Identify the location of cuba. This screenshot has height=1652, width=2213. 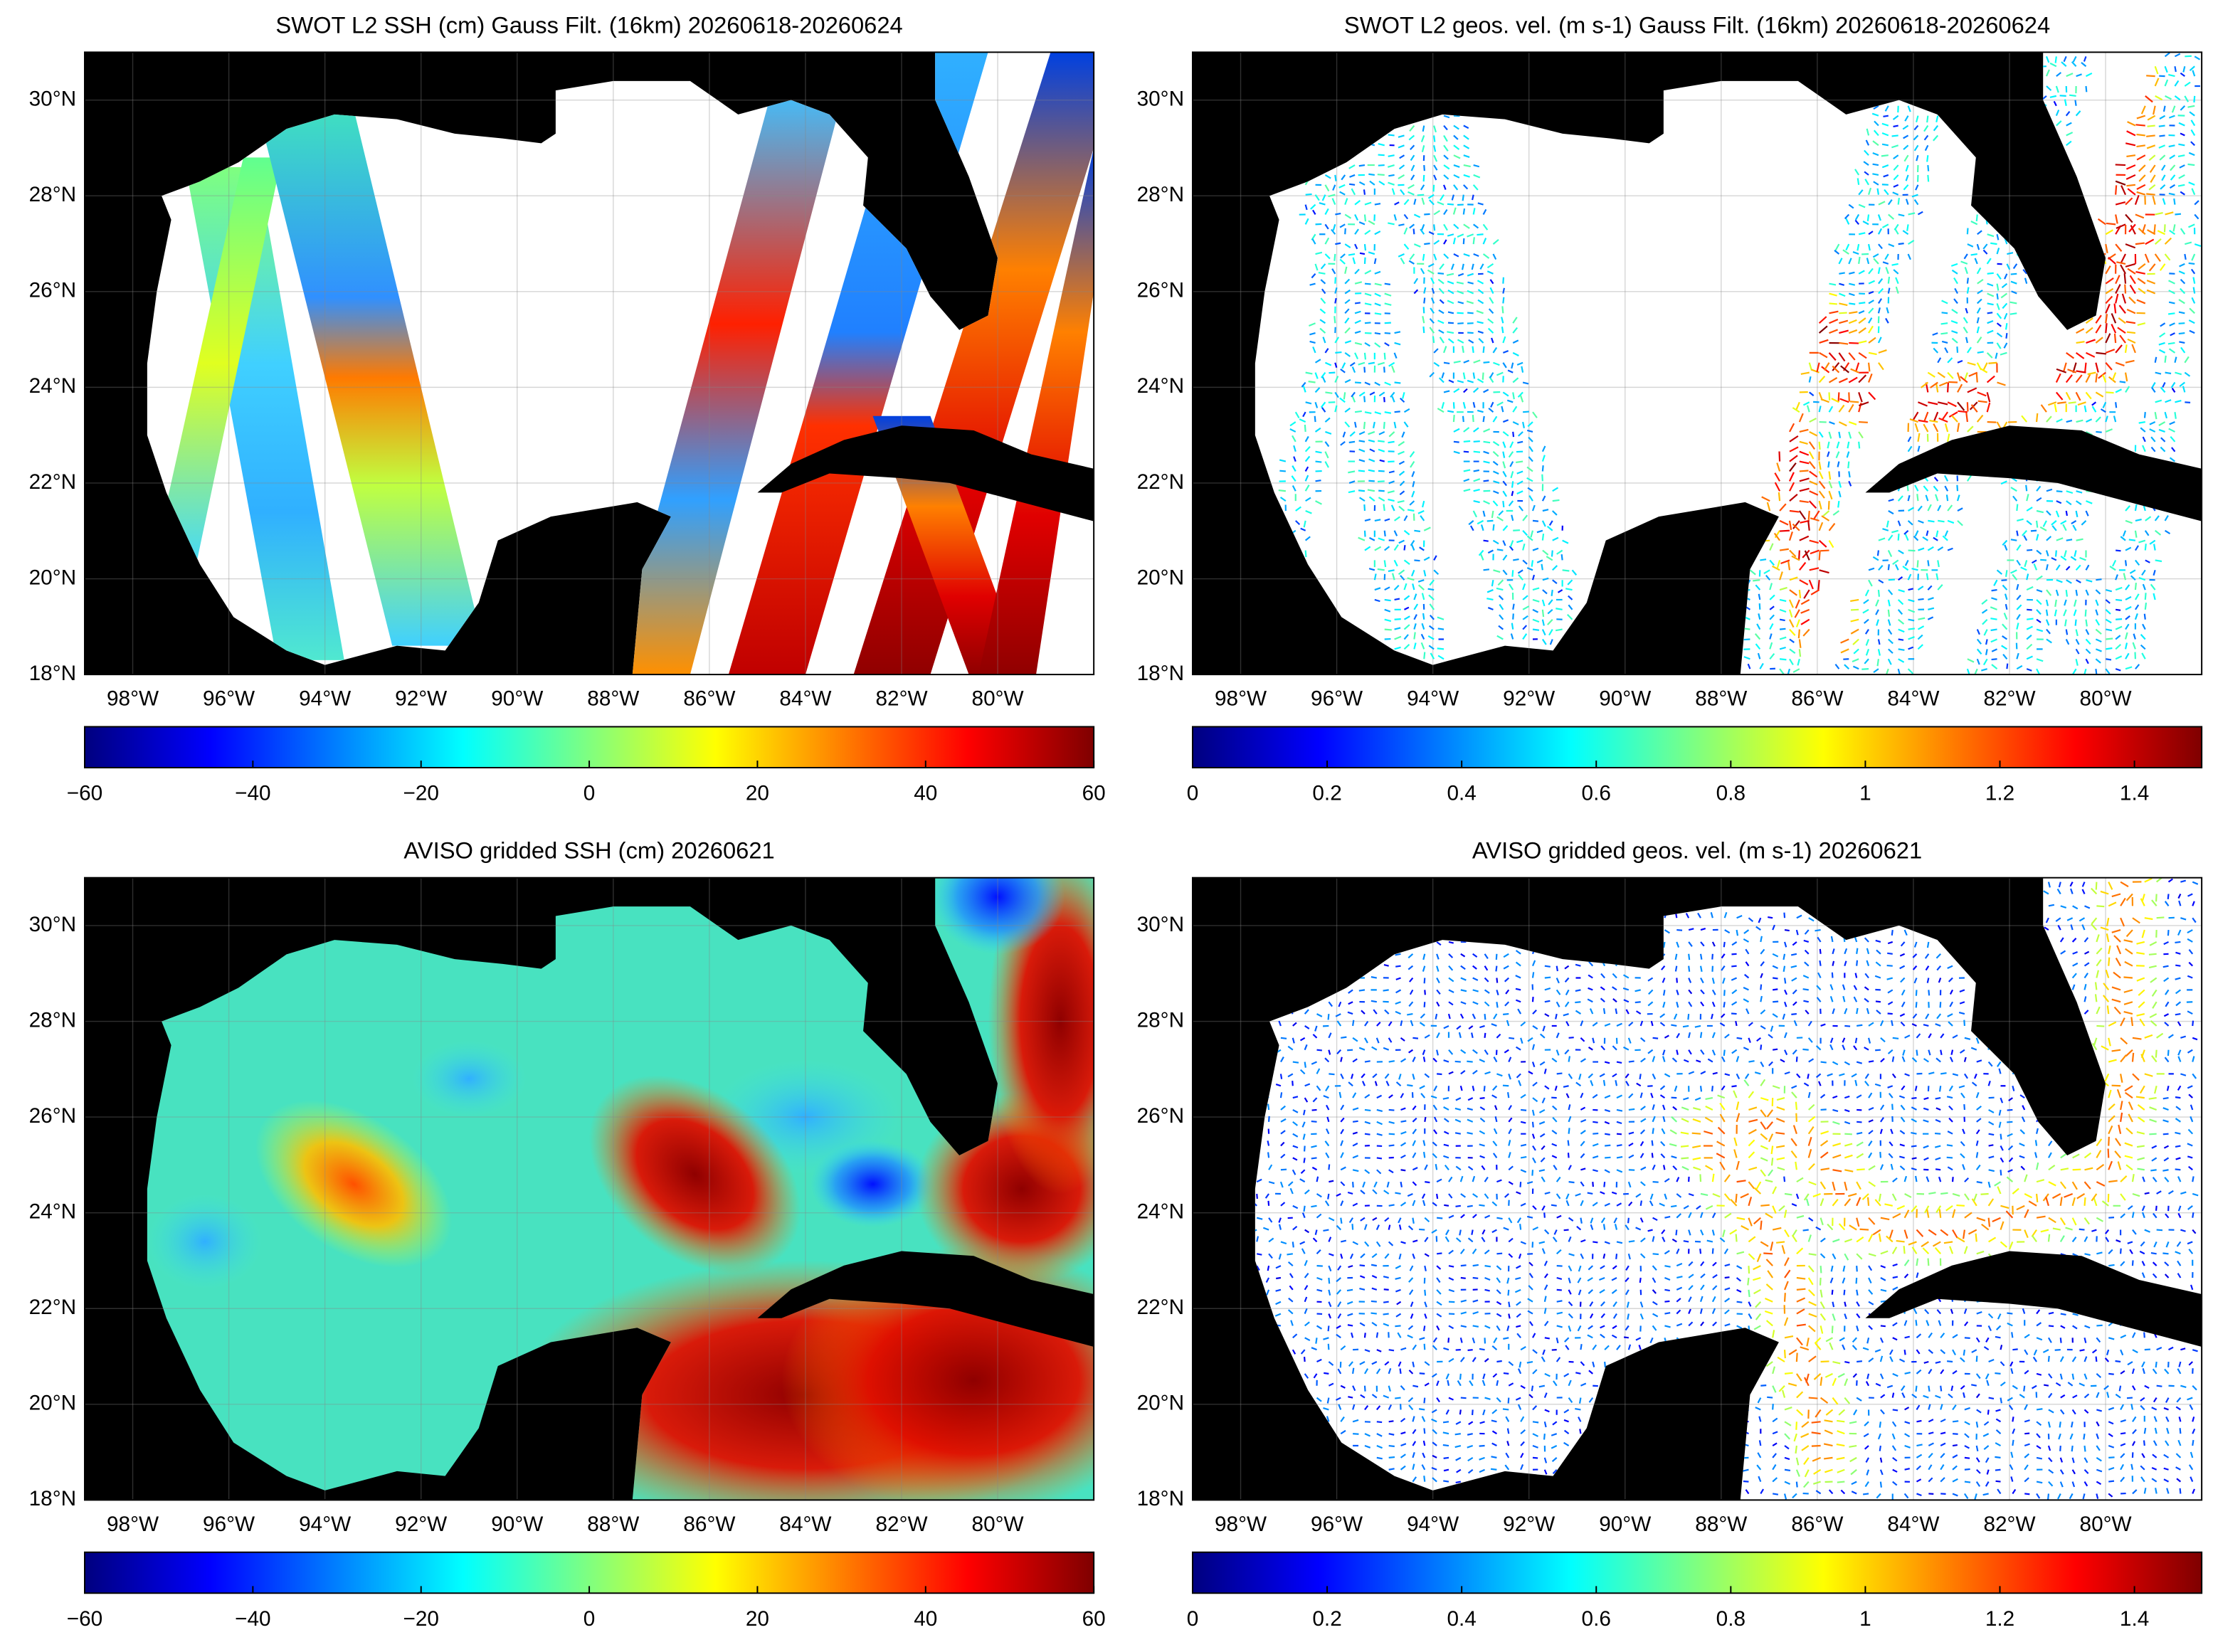
(925, 473).